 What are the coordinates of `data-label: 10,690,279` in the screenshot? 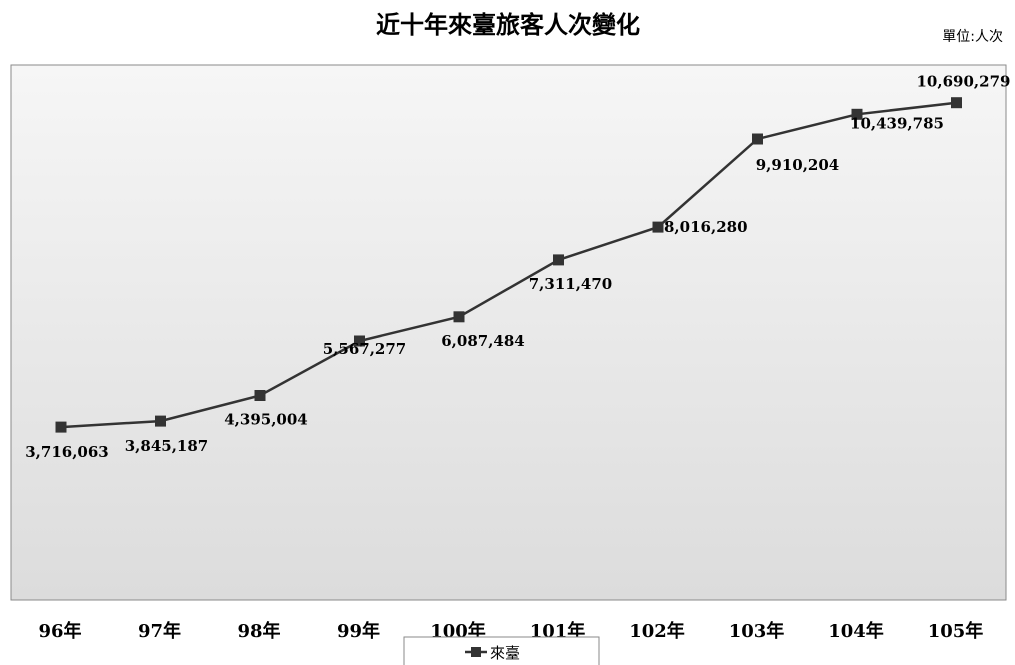 It's located at (964, 82).